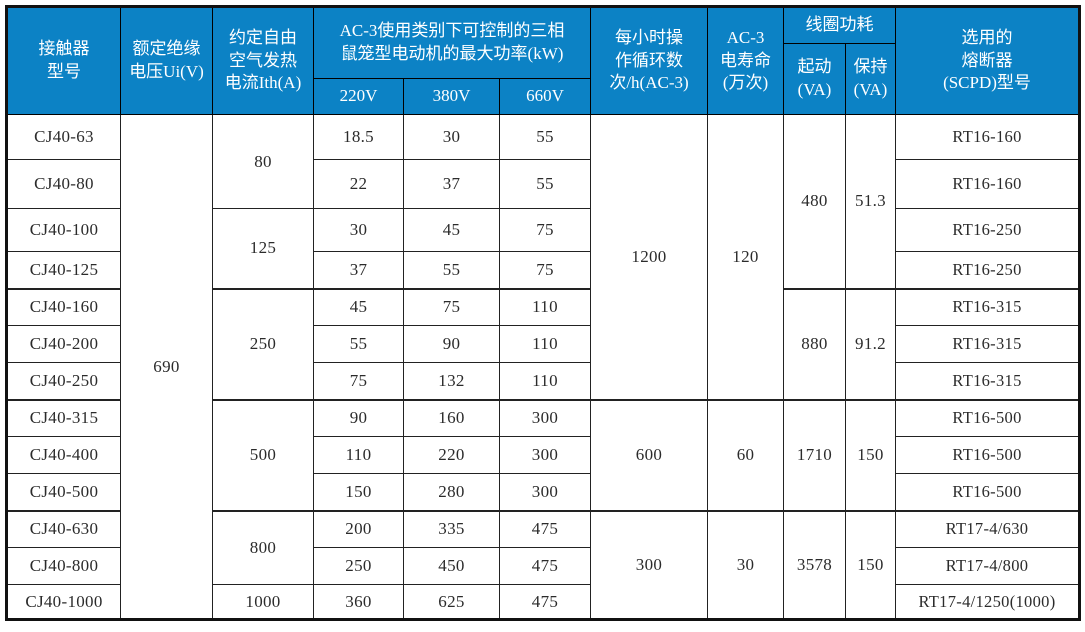 The height and width of the screenshot is (632, 1085). I want to click on table-row: CJ40-400 110 220 300 RT16-500, so click(543, 455).